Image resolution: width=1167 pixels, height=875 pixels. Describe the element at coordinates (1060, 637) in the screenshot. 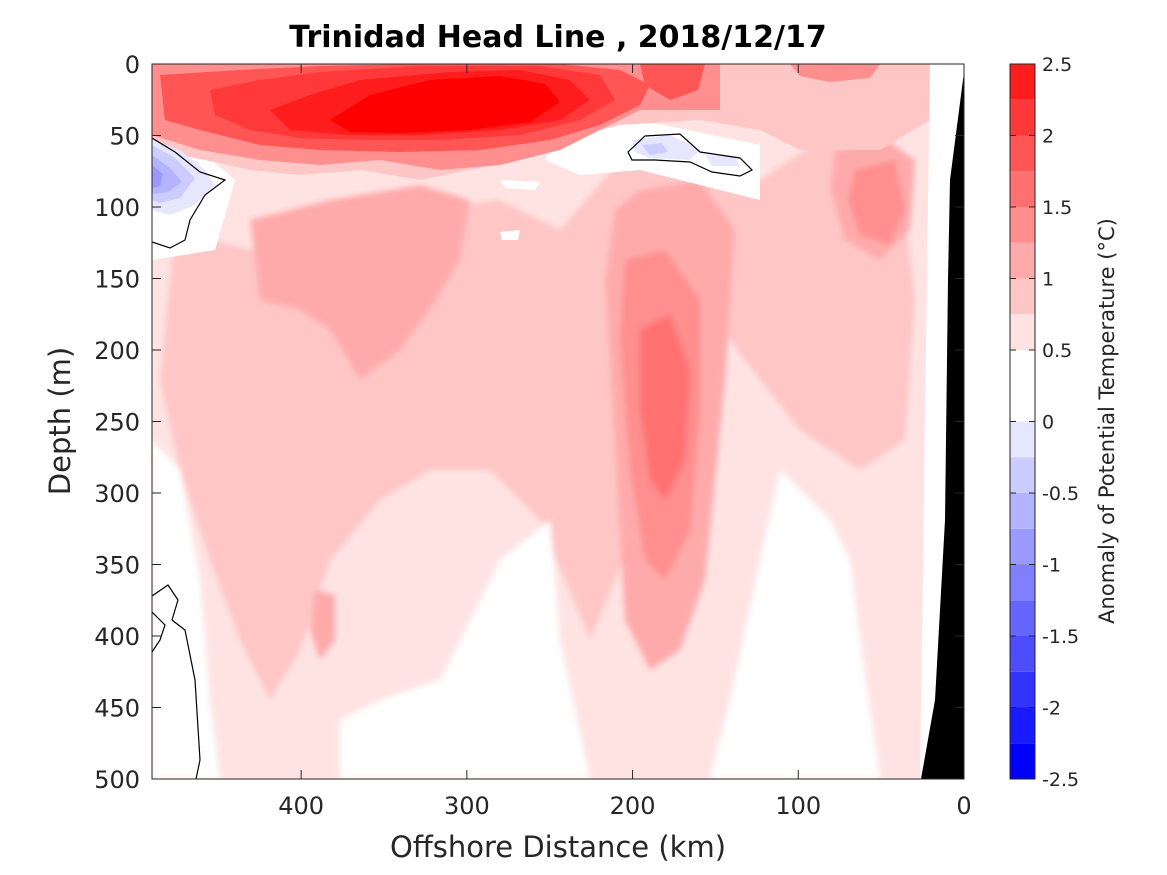

I see `colorbar-tick-label: -1.5` at that location.